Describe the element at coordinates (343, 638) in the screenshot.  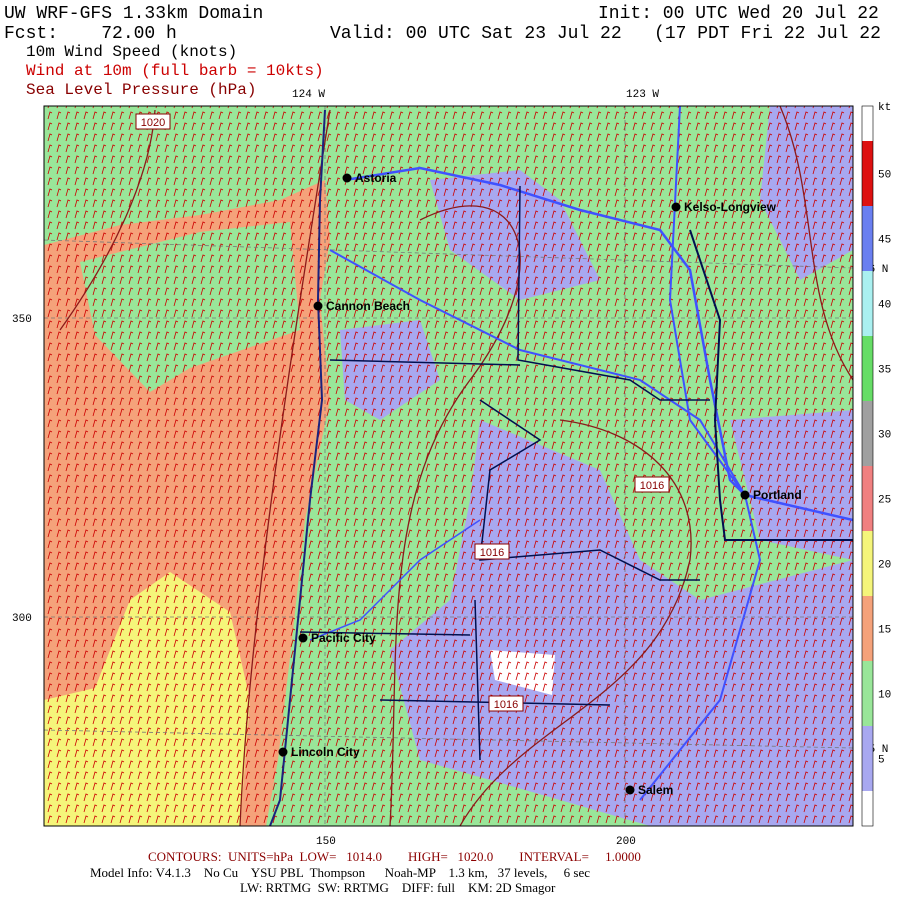
I see `city-label: Pacific City` at that location.